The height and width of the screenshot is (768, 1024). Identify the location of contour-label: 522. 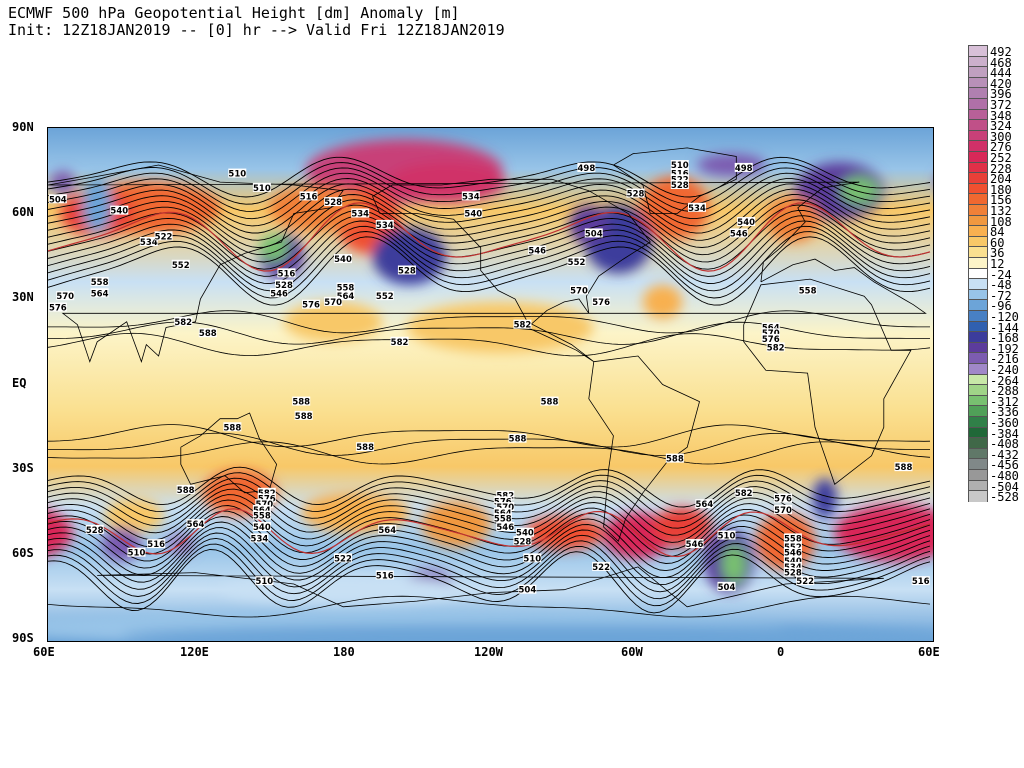
(163, 236).